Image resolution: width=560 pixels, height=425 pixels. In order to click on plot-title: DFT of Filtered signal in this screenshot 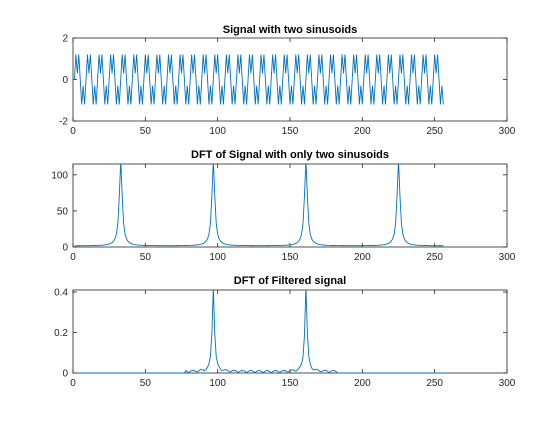, I will do `click(290, 281)`.